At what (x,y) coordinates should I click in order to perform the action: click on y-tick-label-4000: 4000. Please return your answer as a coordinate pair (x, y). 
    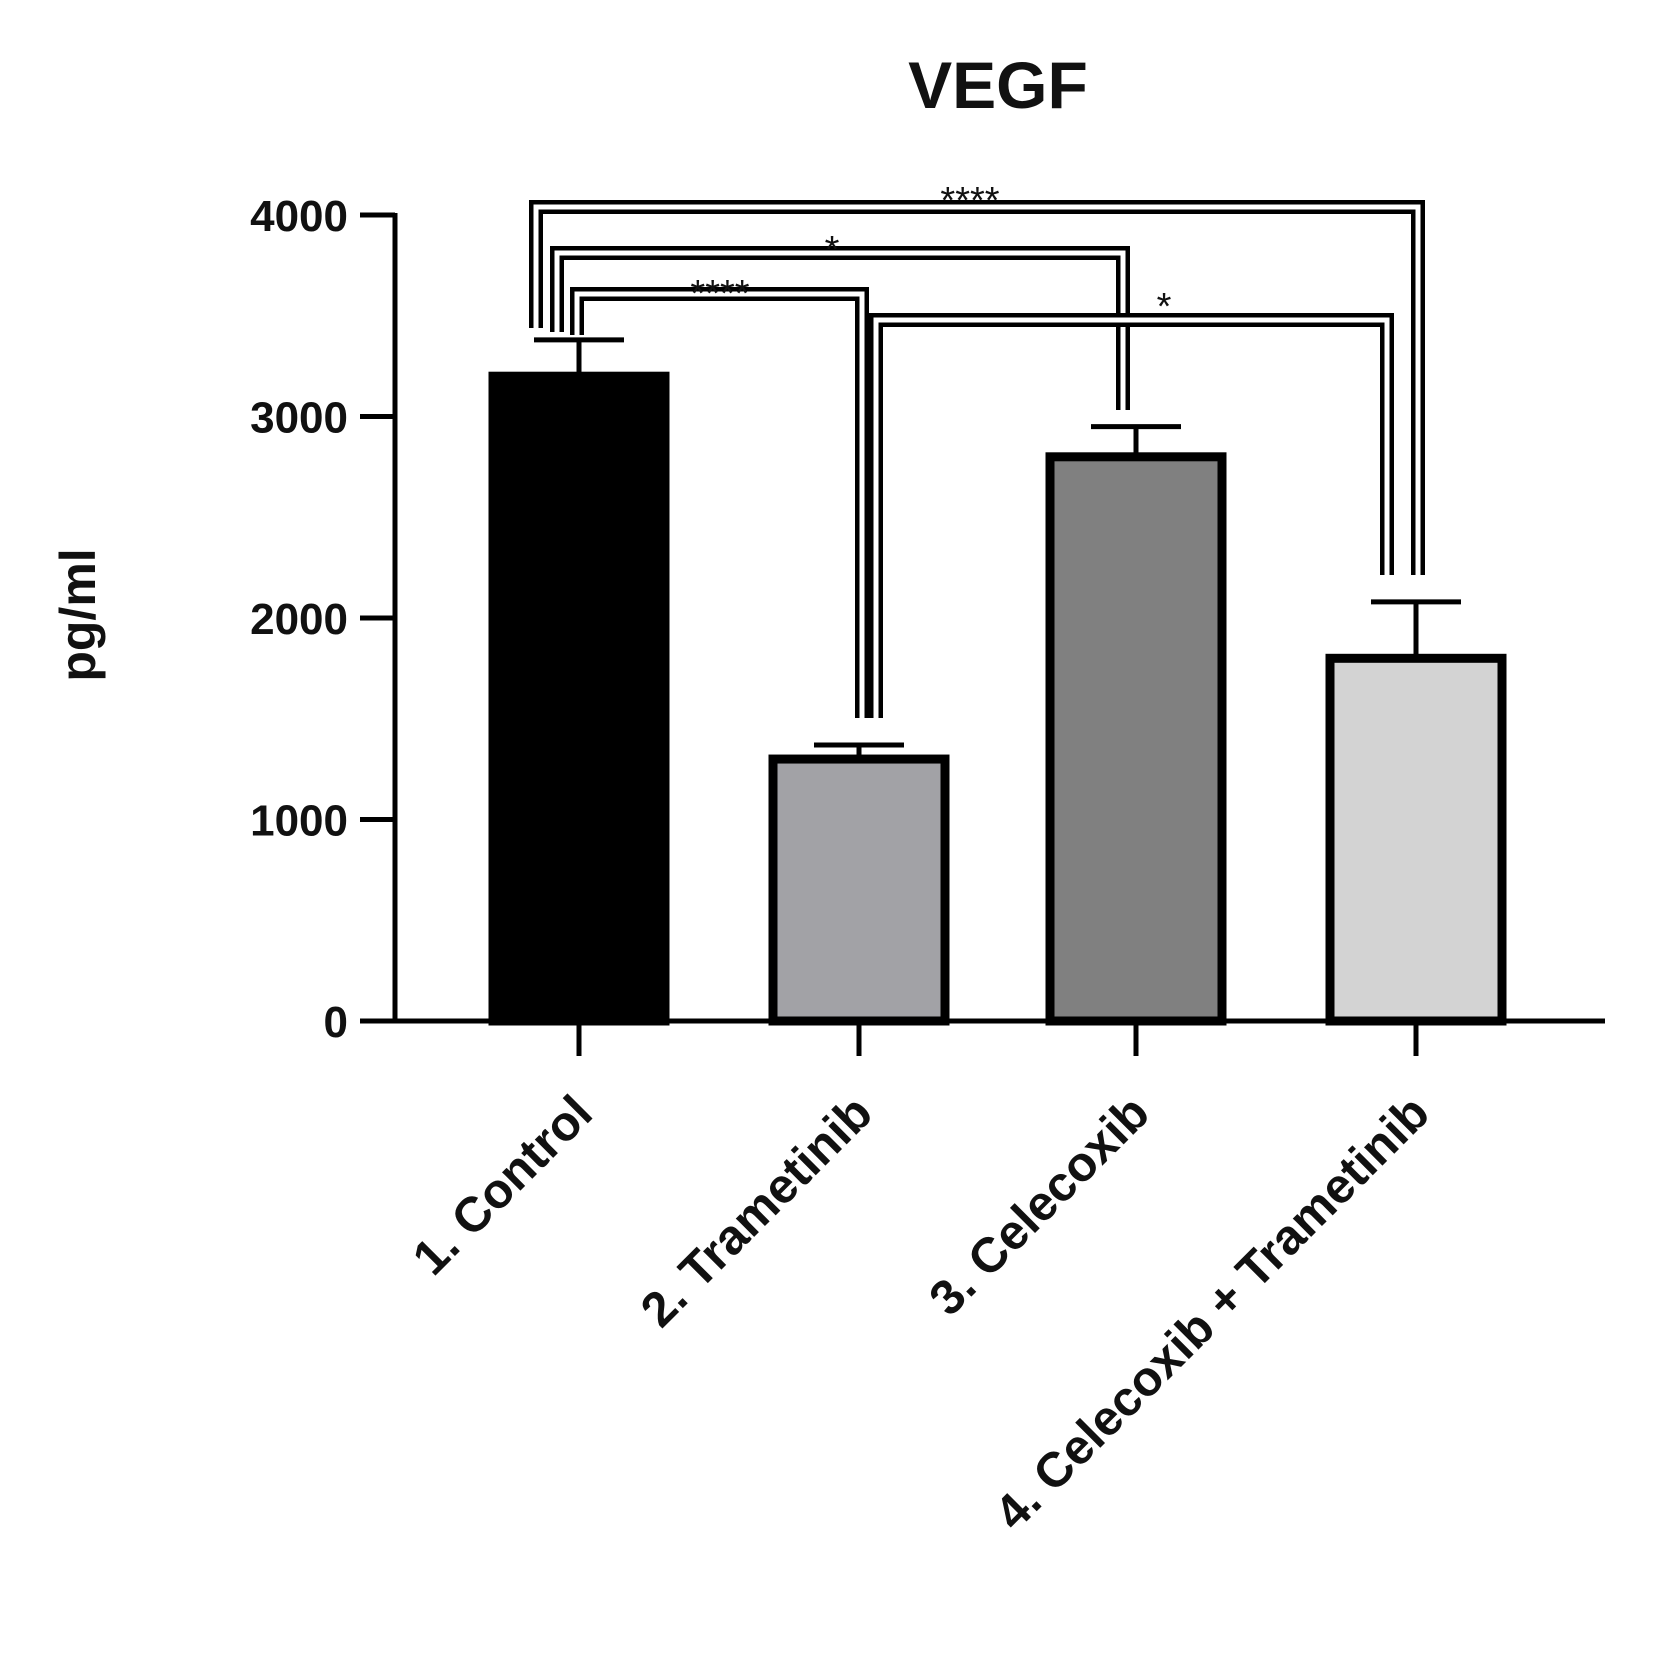
    Looking at the image, I should click on (299, 216).